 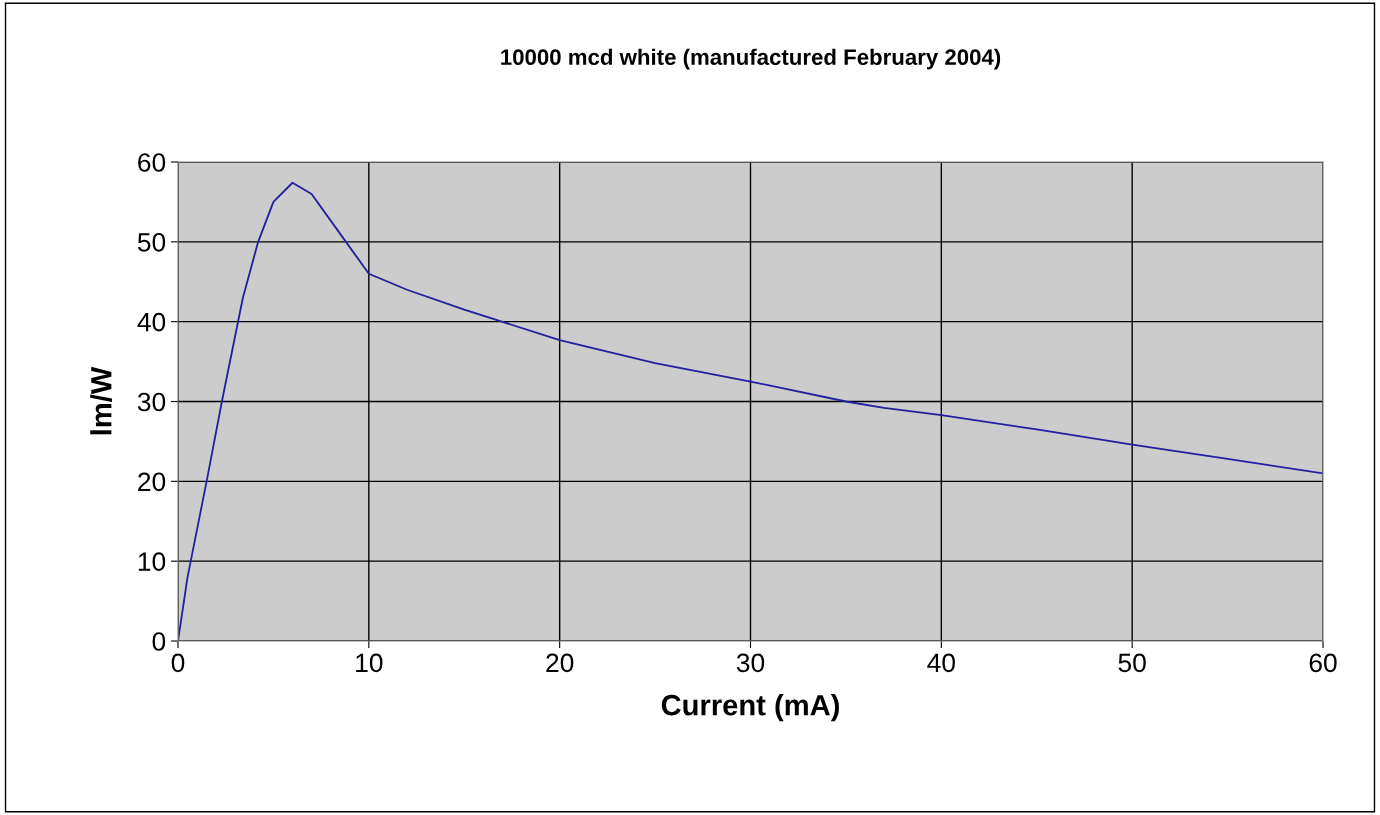 What do you see at coordinates (560, 663) in the screenshot?
I see `x-tick-label: 20` at bounding box center [560, 663].